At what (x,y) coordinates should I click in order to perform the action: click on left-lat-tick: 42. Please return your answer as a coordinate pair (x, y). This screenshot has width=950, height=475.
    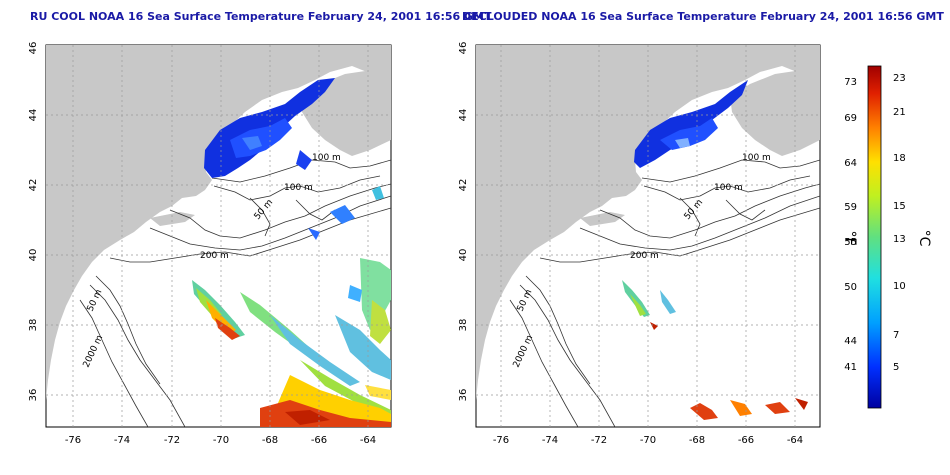
    Looking at the image, I should click on (33, 185).